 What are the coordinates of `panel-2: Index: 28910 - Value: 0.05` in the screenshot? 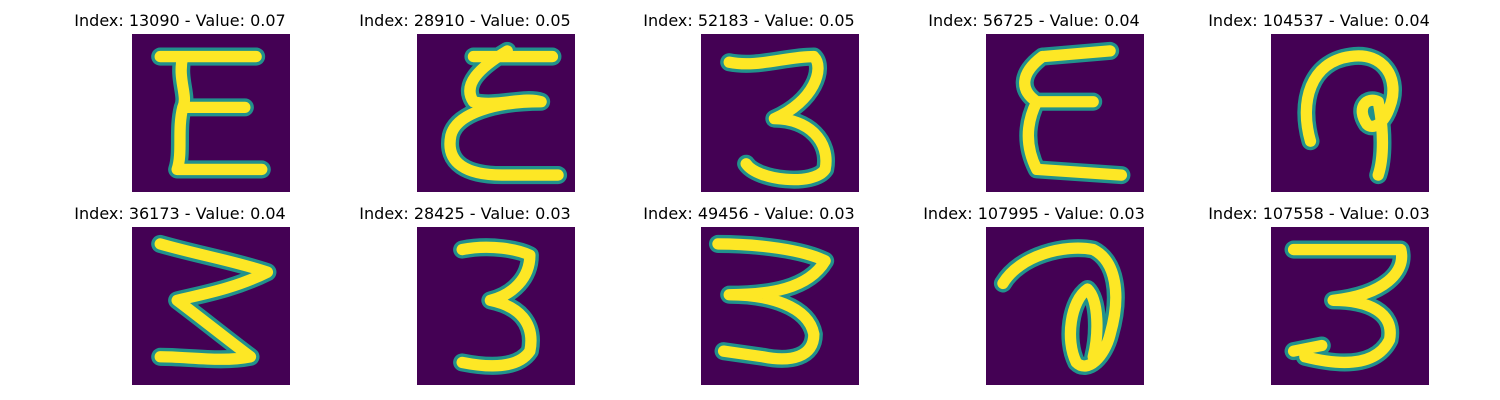 It's located at (465, 96).